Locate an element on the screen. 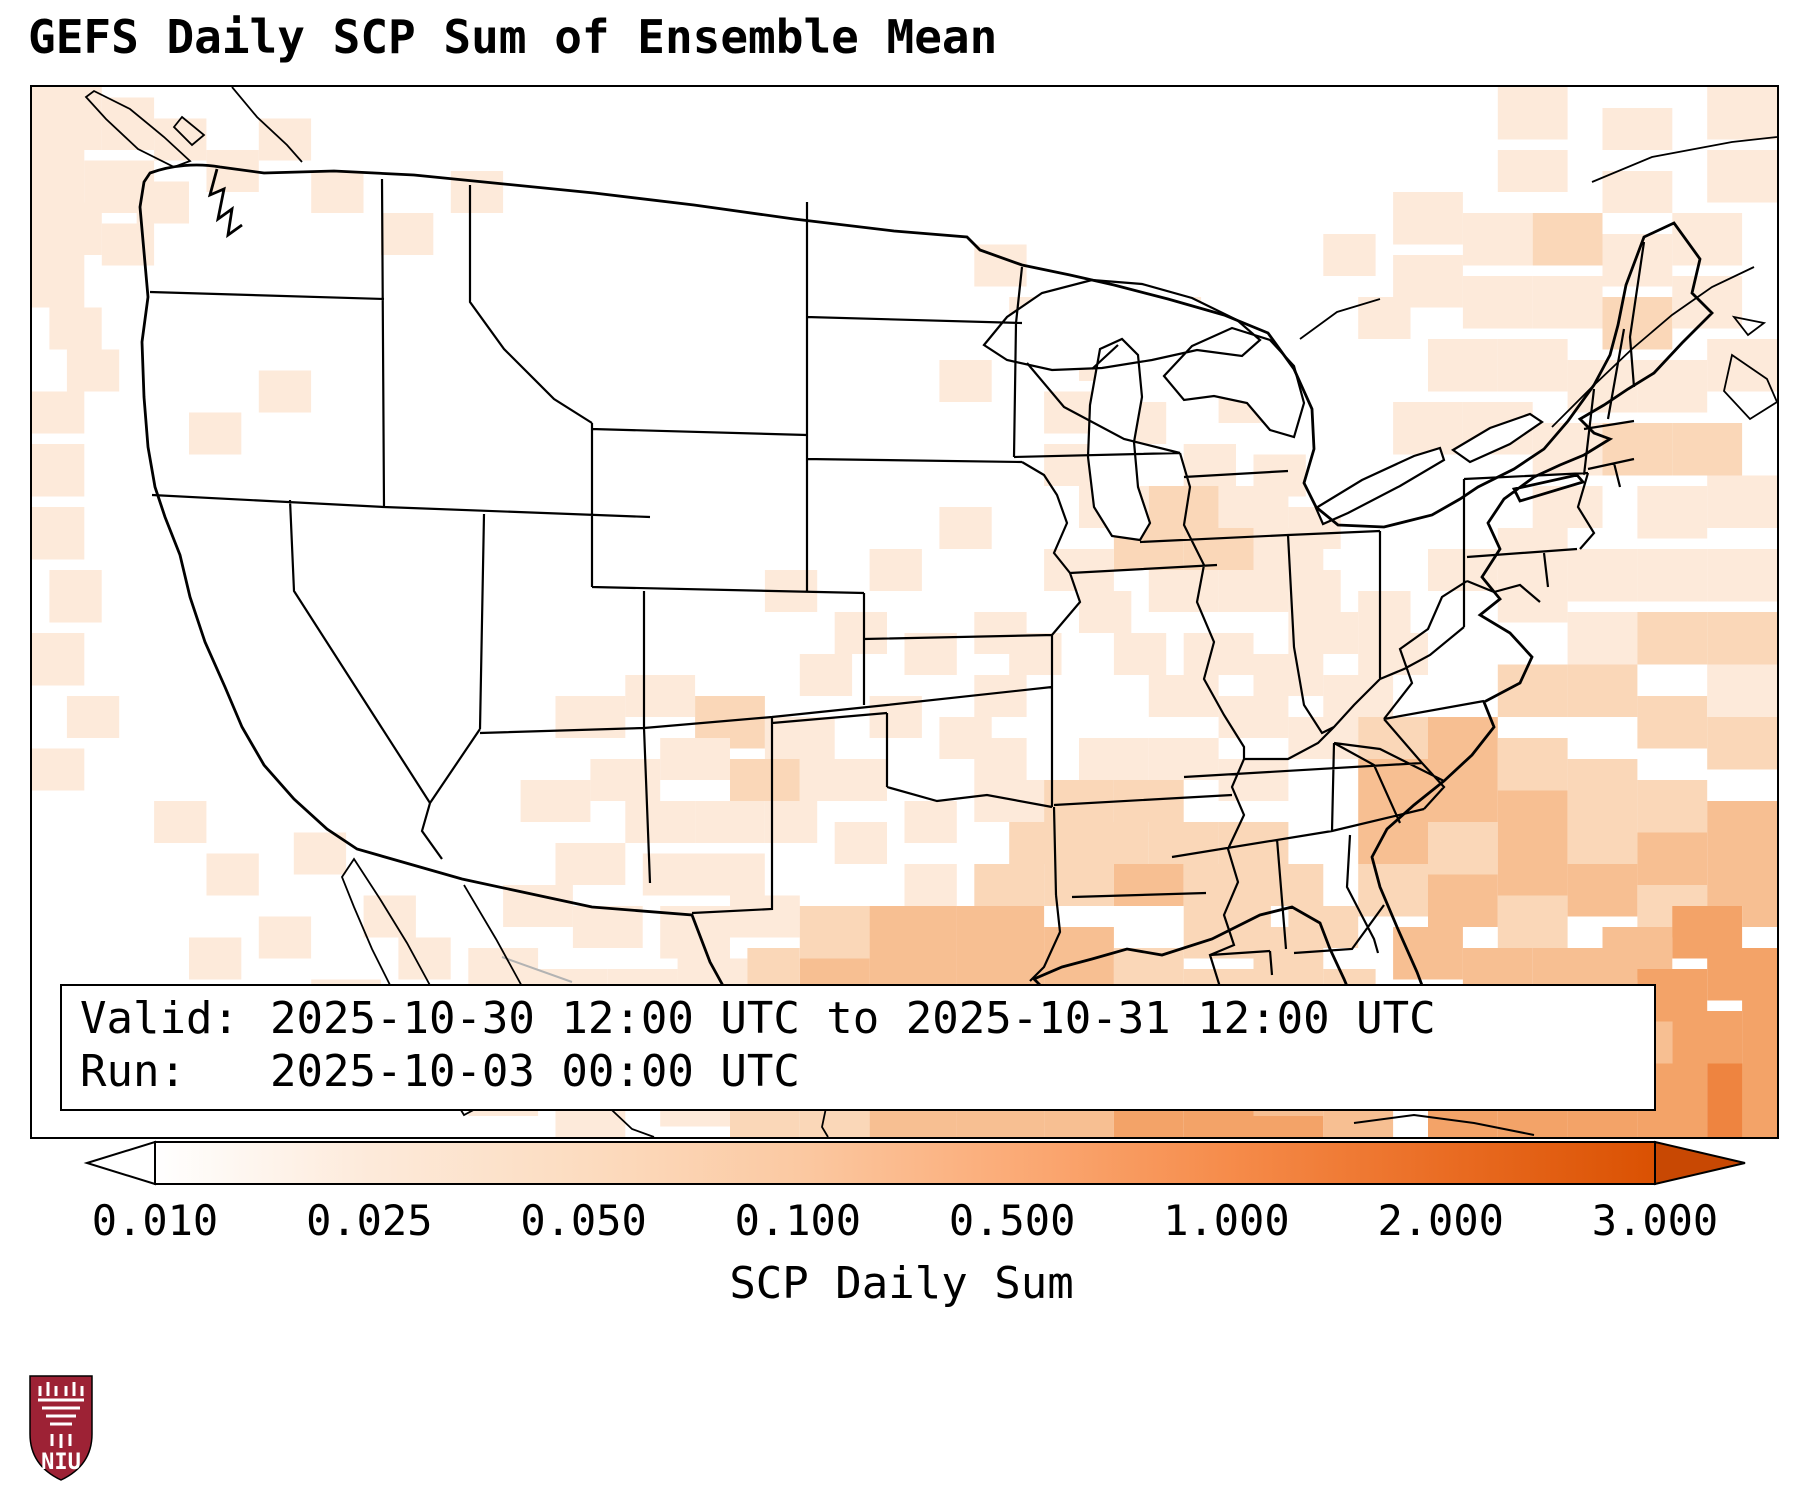  colorbar-under-arrow is located at coordinates (119, 1163).